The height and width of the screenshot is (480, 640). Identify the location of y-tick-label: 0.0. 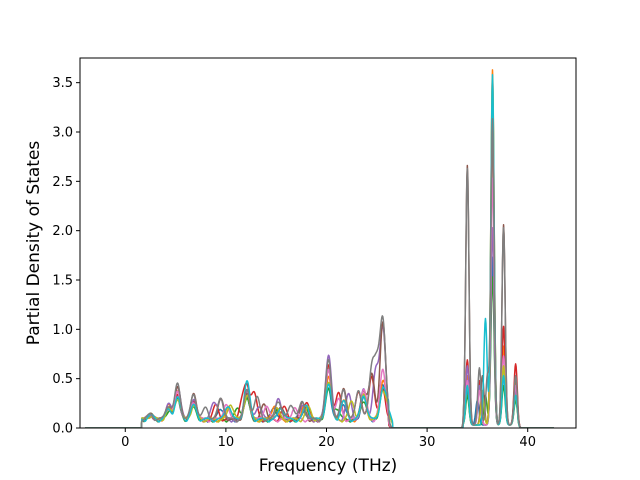
(62, 429).